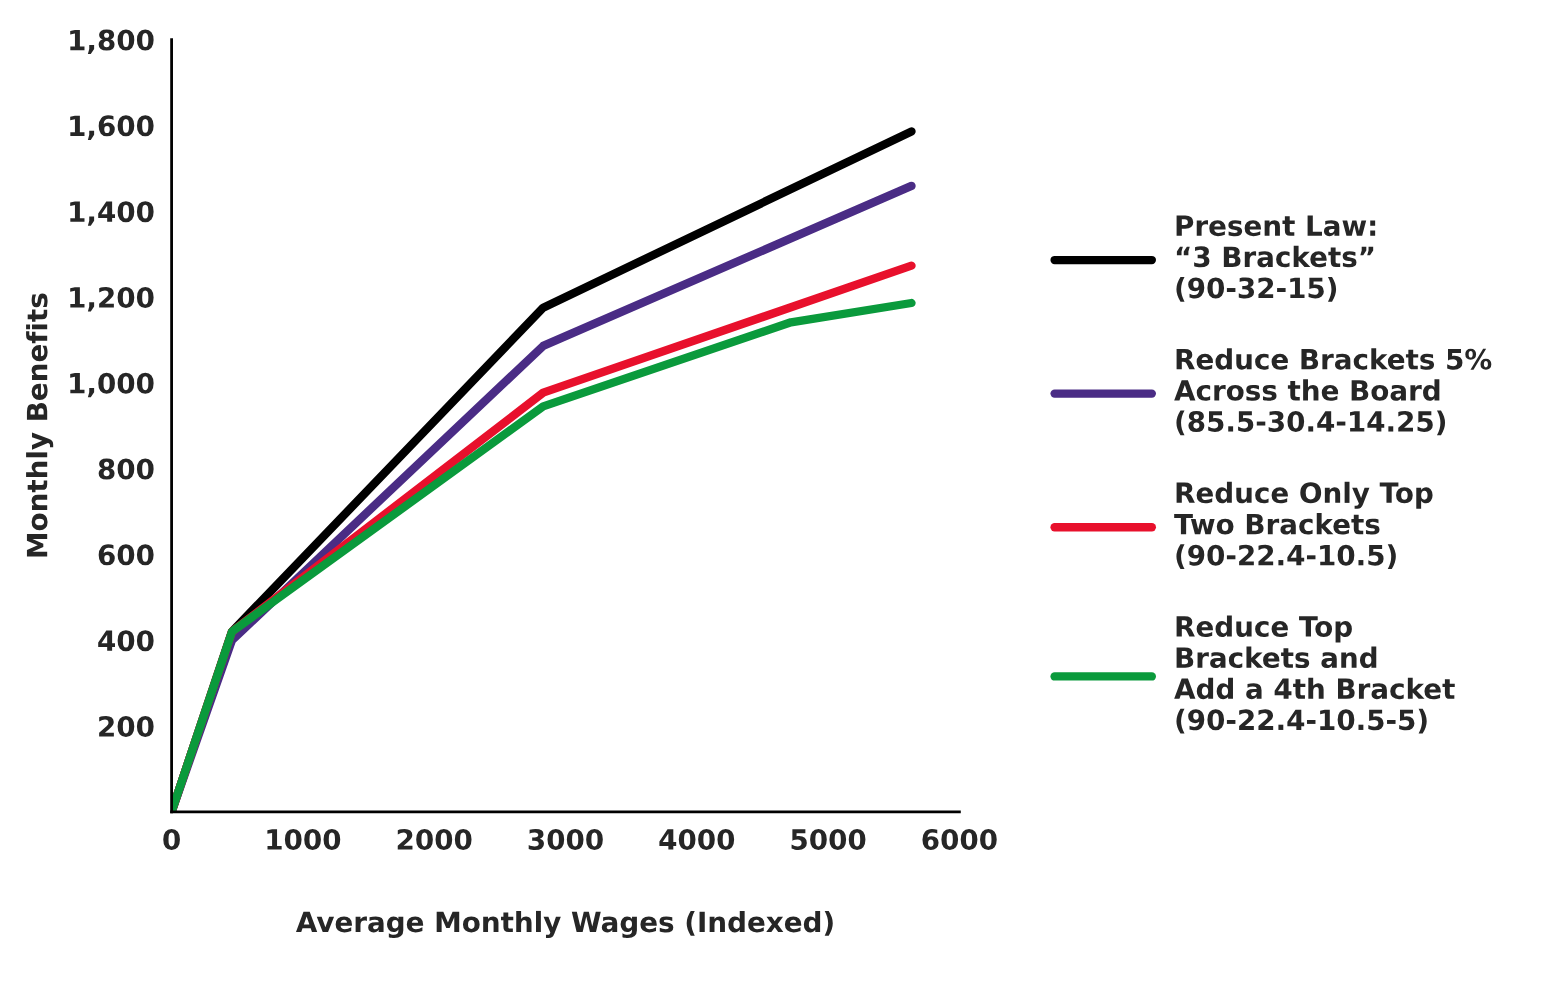 This screenshot has height=990, width=1560. I want to click on legend-label: Reduce Top Brackets and Add a 4th Bracket (90-22.4-10.5-5), so click(1314, 674).